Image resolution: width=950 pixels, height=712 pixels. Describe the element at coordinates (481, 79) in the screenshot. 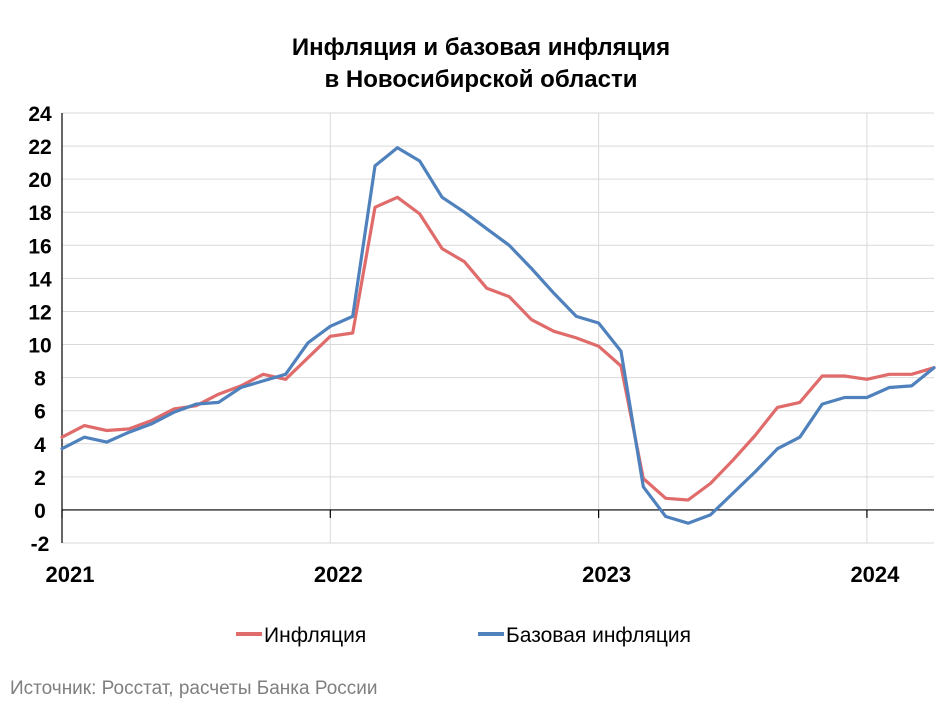

I see `chart-title-line-2: в Новосибирской области` at that location.